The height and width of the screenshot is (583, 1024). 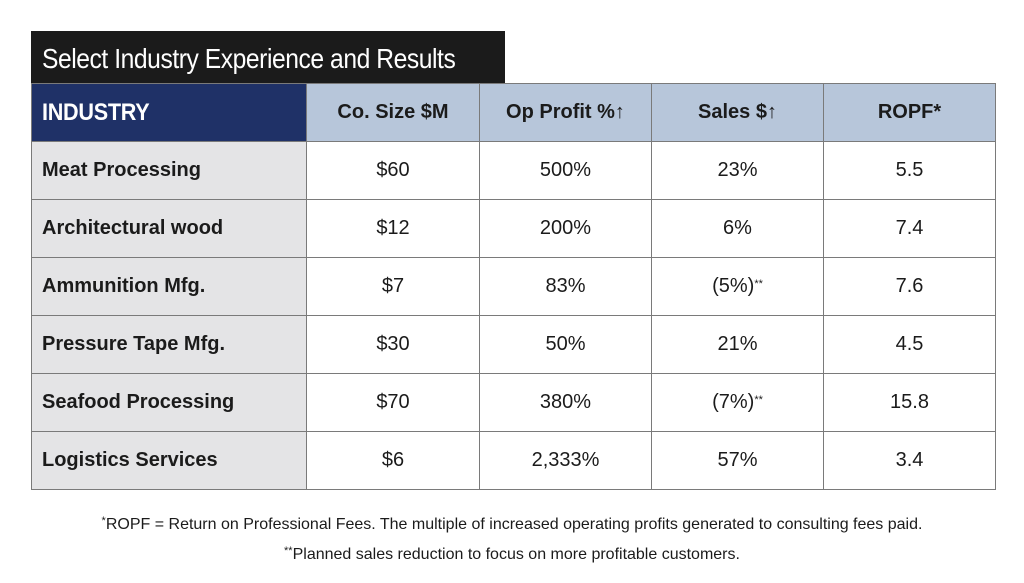 I want to click on ropf-cell: 5.5, so click(x=909, y=170).